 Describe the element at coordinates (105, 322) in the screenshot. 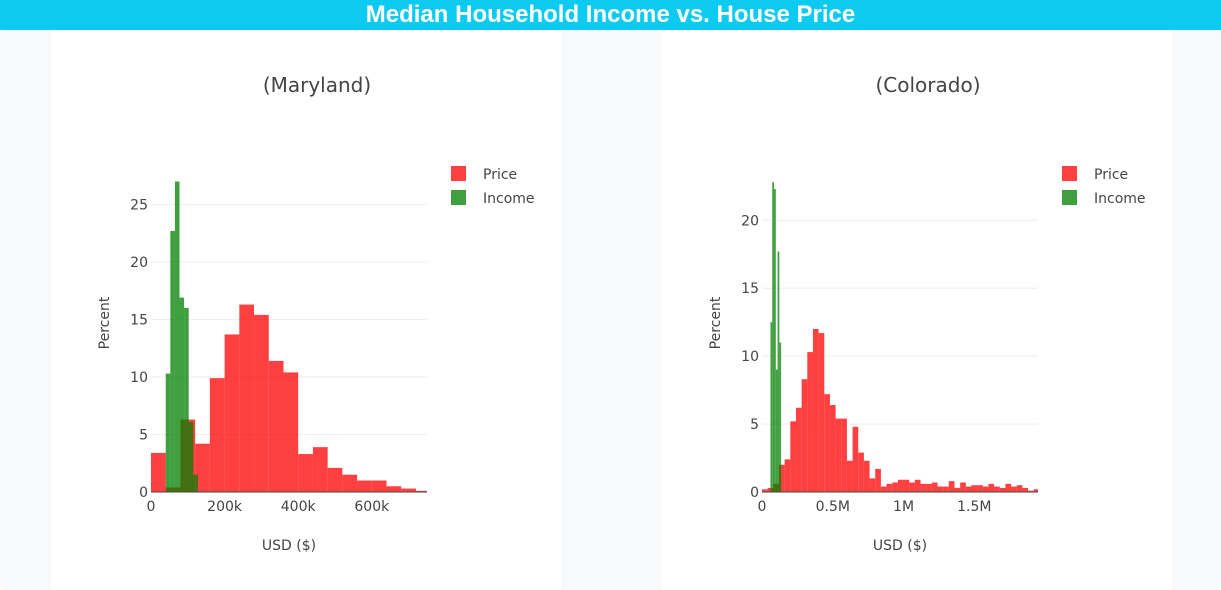

I see `y-axis-title: Percent` at that location.